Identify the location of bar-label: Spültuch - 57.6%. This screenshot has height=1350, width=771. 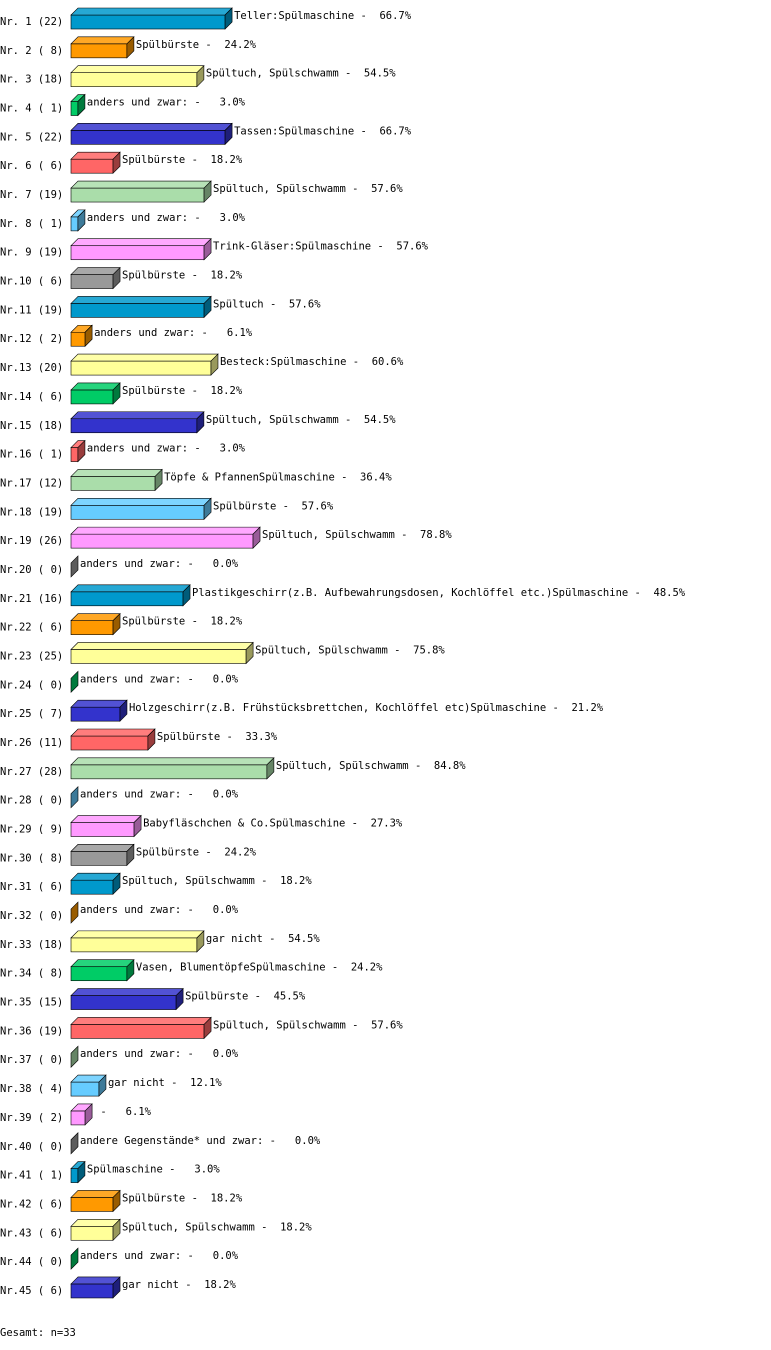
(267, 304).